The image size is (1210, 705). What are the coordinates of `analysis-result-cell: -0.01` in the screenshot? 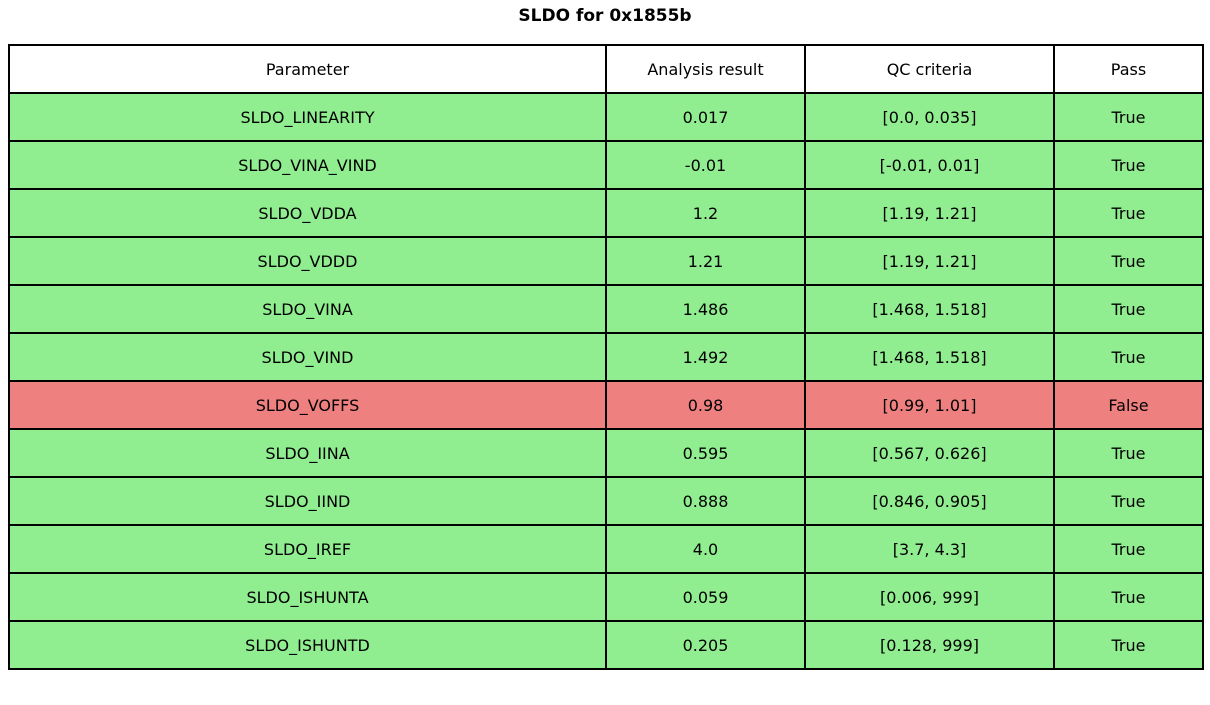 It's located at (705, 165).